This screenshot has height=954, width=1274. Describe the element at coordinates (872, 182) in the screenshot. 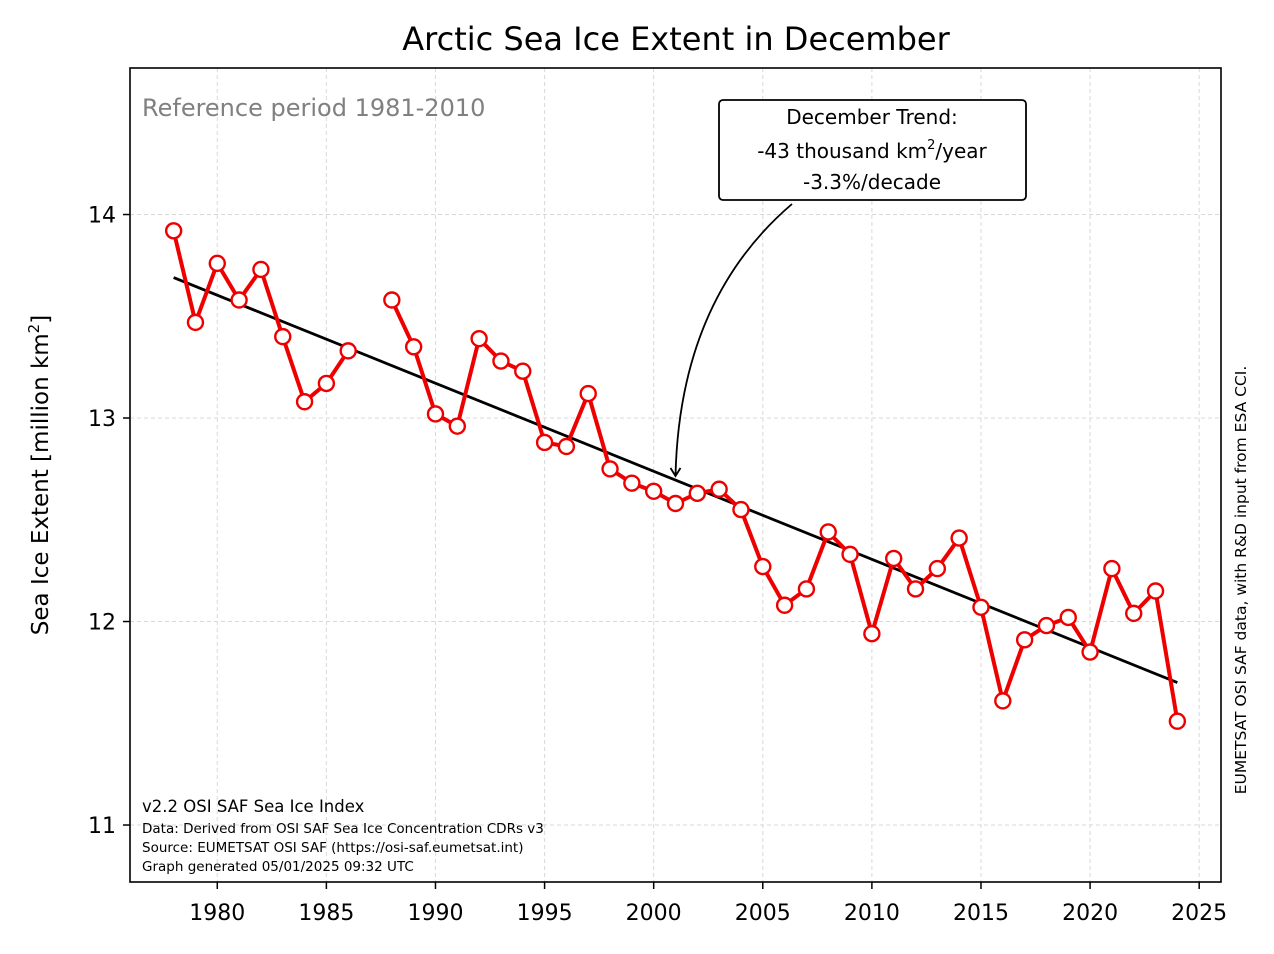

I see `trend-annotation-percent: -3.3%/decade` at that location.